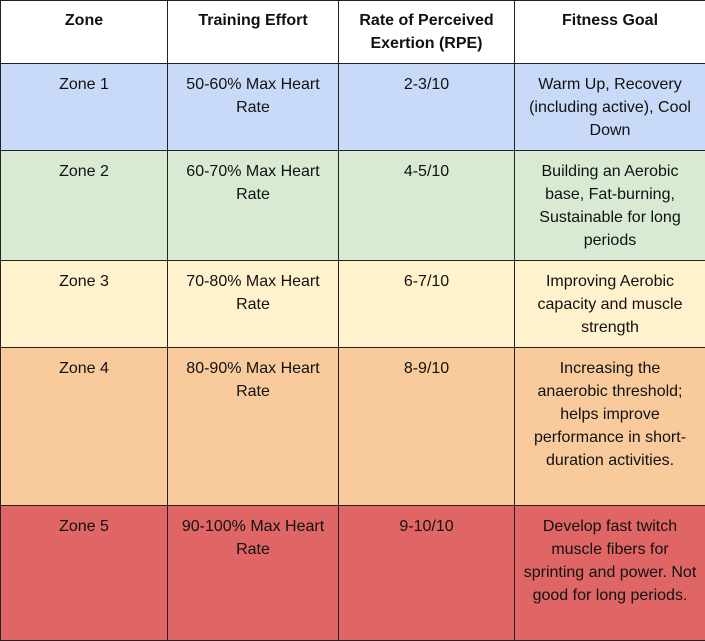 The width and height of the screenshot is (705, 641). Describe the element at coordinates (427, 206) in the screenshot. I see `cell: 4-5/10` at that location.